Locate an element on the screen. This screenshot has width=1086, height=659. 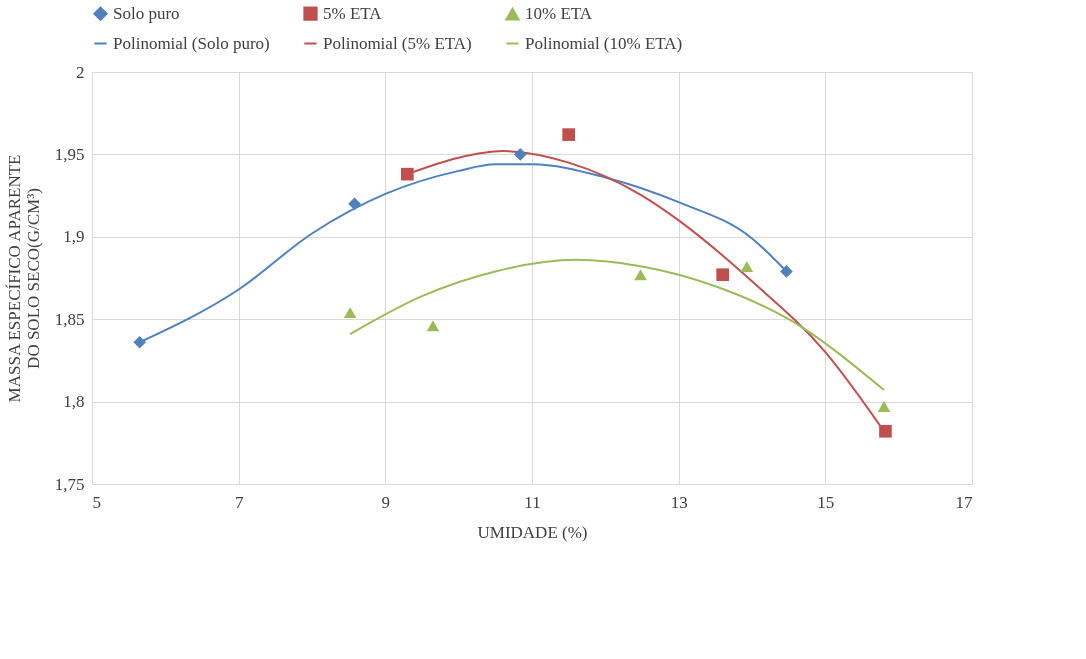
x-tick-label: 5 is located at coordinates (96, 502).